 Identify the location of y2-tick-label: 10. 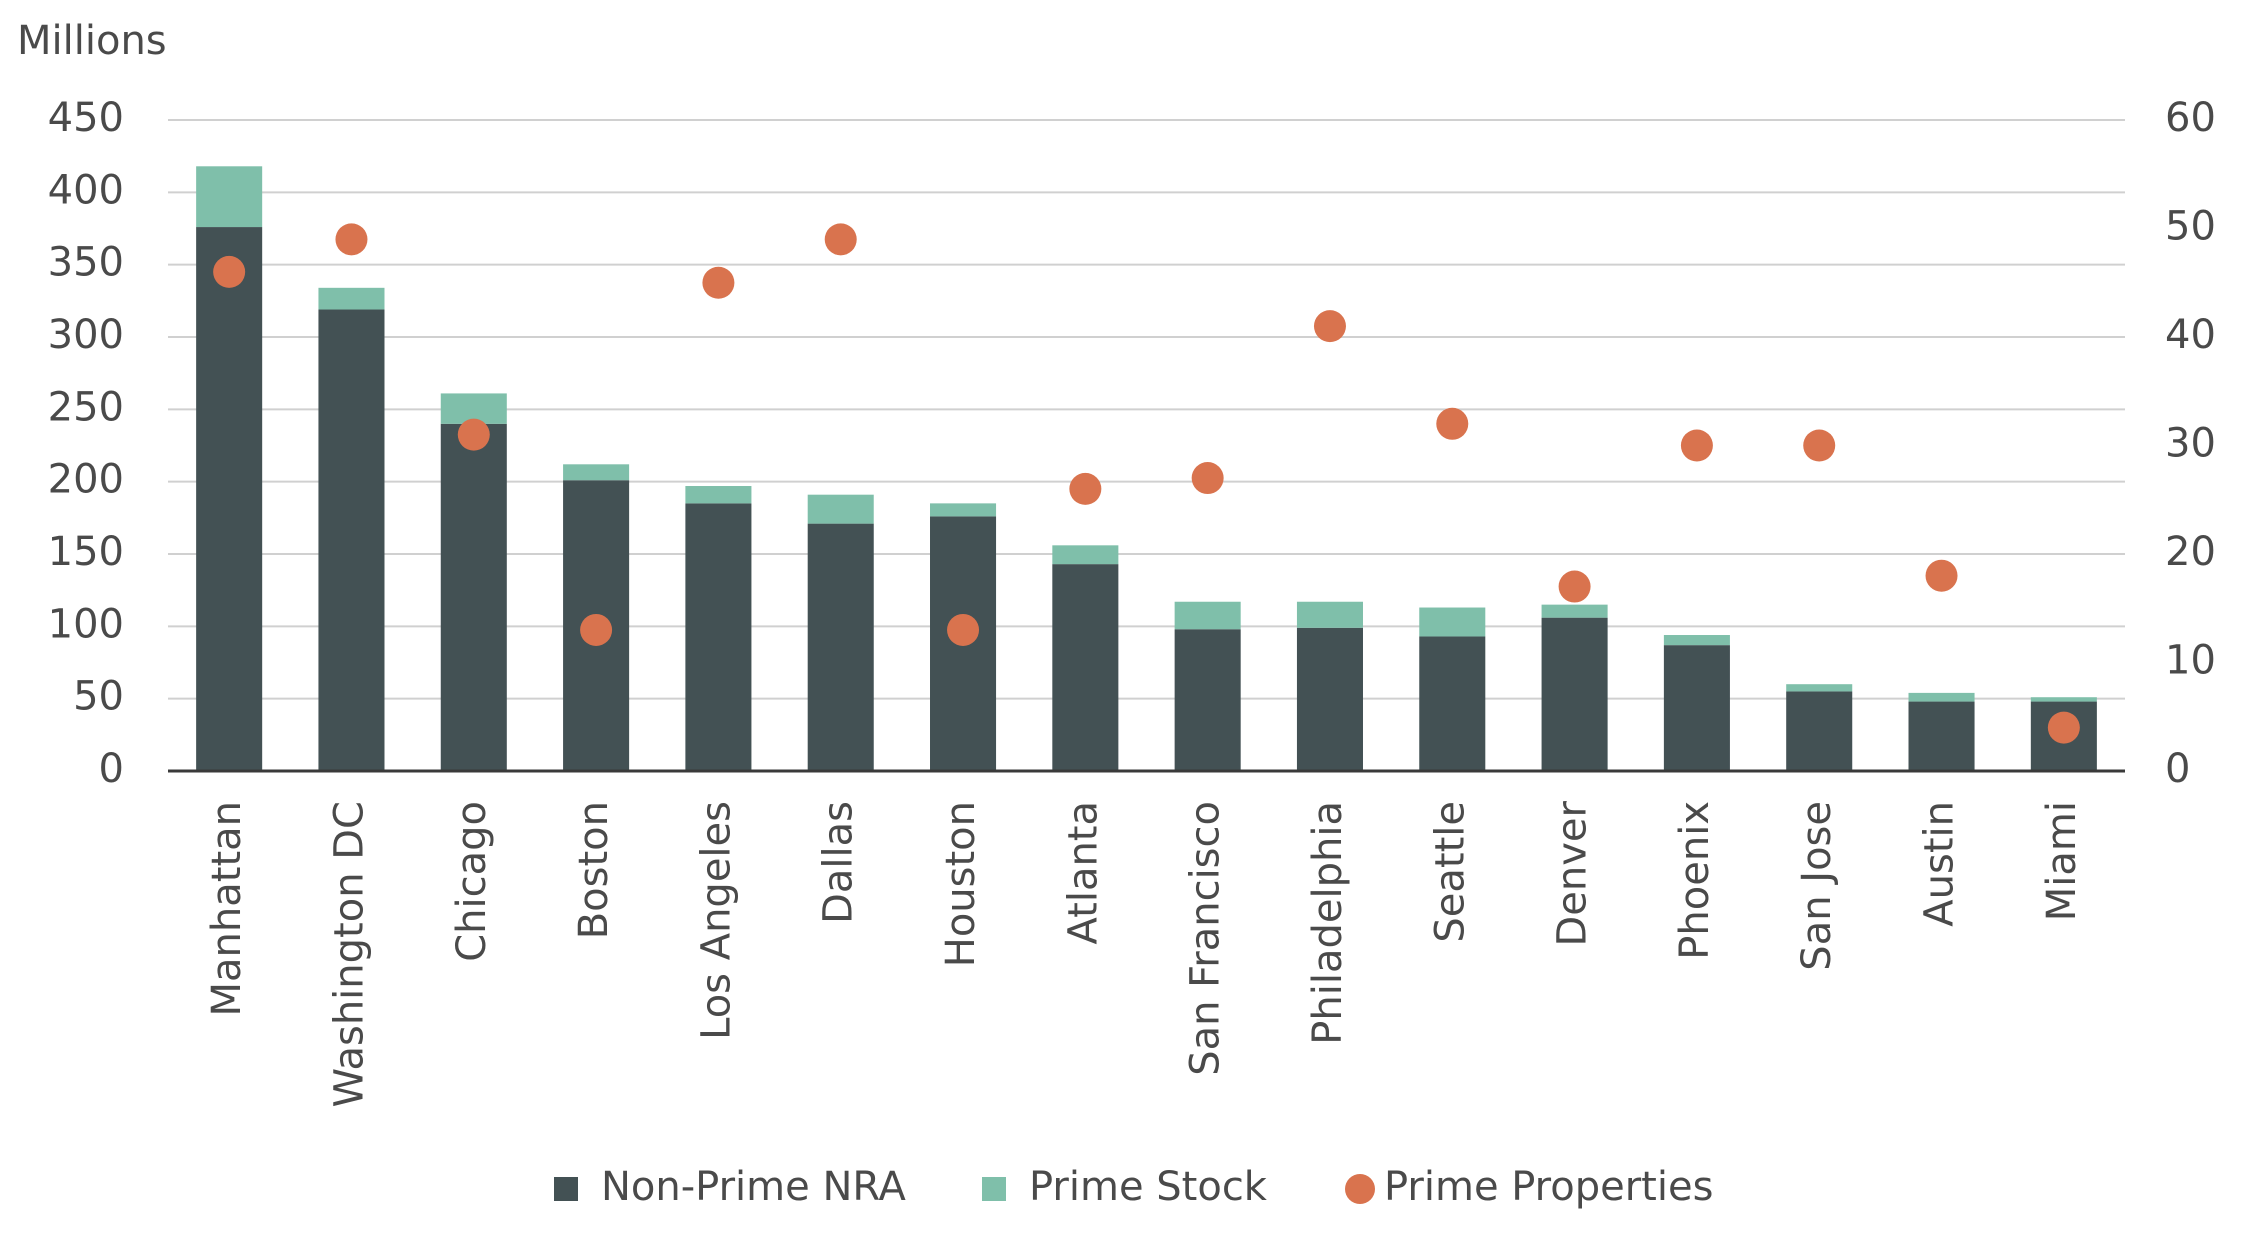
(2190, 661).